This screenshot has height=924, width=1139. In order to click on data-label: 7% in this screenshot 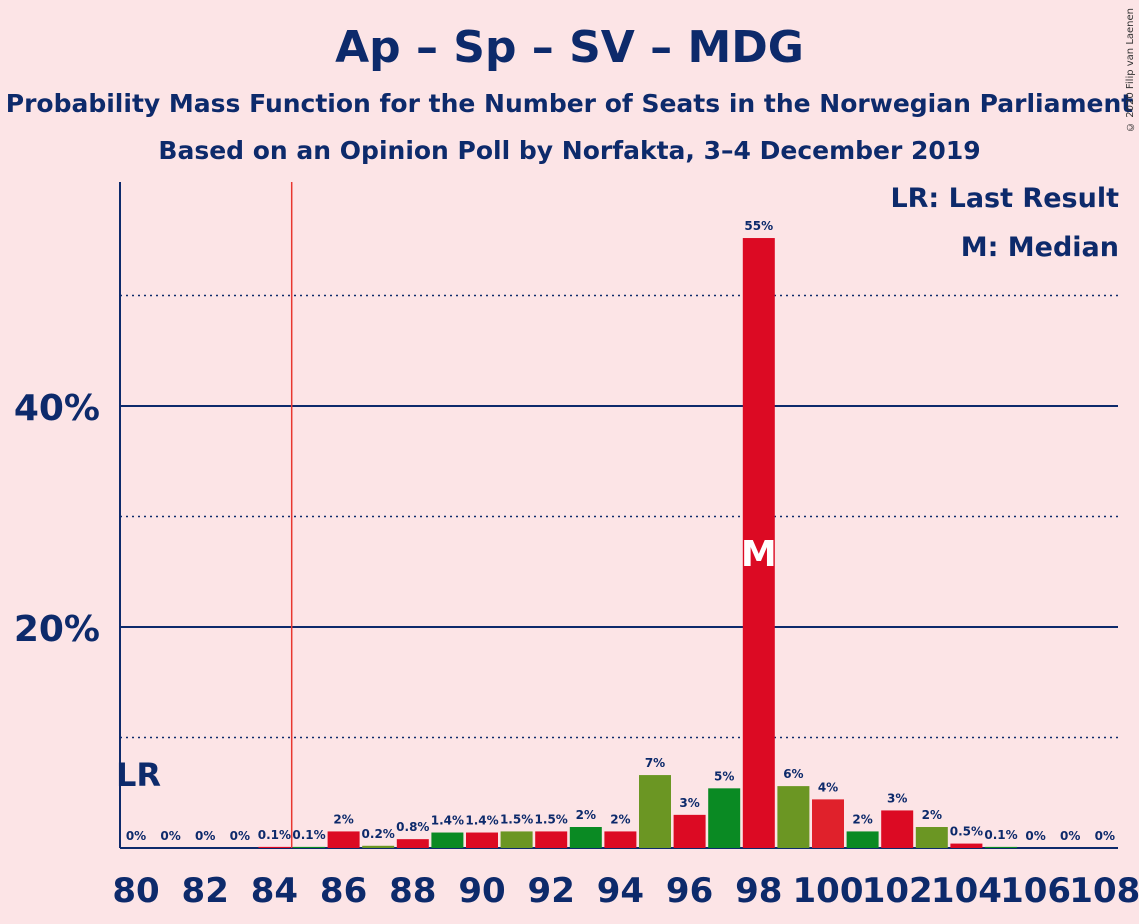, I will do `click(655, 763)`.